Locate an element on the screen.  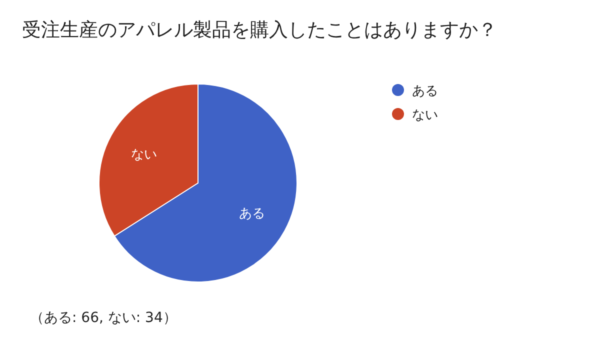
text: （ある: 66, ない: 34） is located at coordinates (103, 318).